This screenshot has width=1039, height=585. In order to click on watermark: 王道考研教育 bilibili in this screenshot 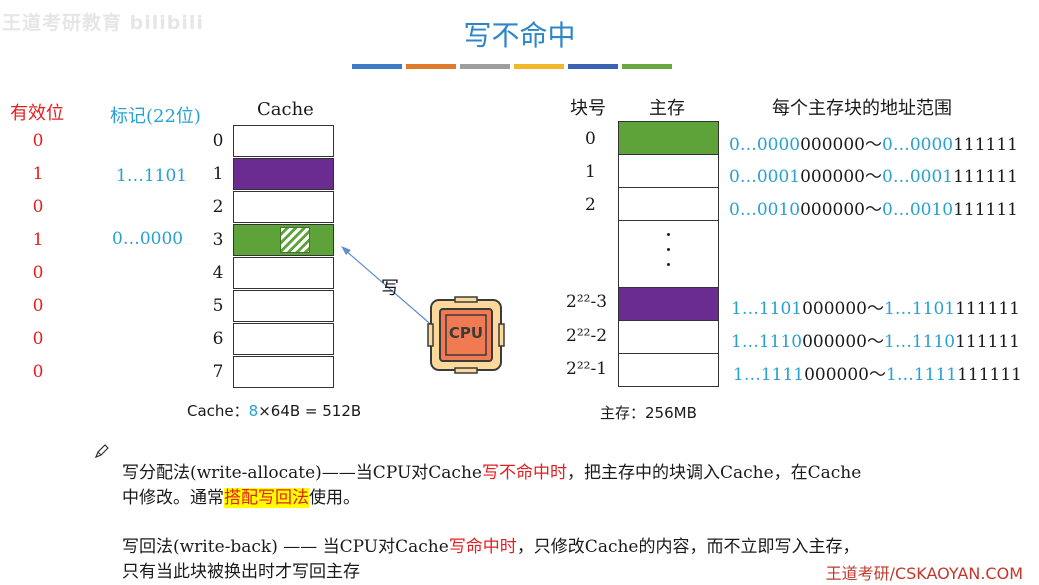, I will do `click(103, 23)`.